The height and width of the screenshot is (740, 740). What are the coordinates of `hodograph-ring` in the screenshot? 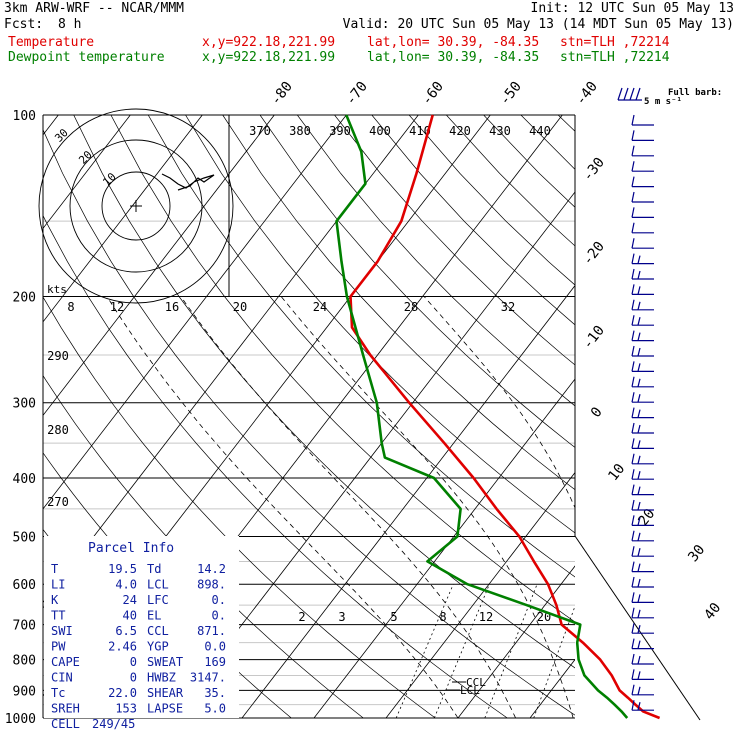 It's located at (136, 206).